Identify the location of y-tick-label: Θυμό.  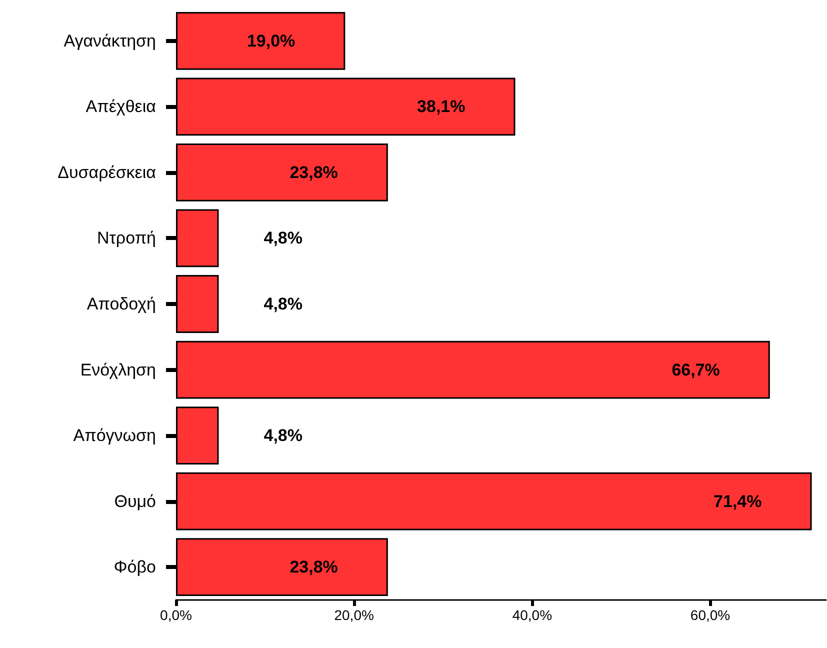
(135, 501).